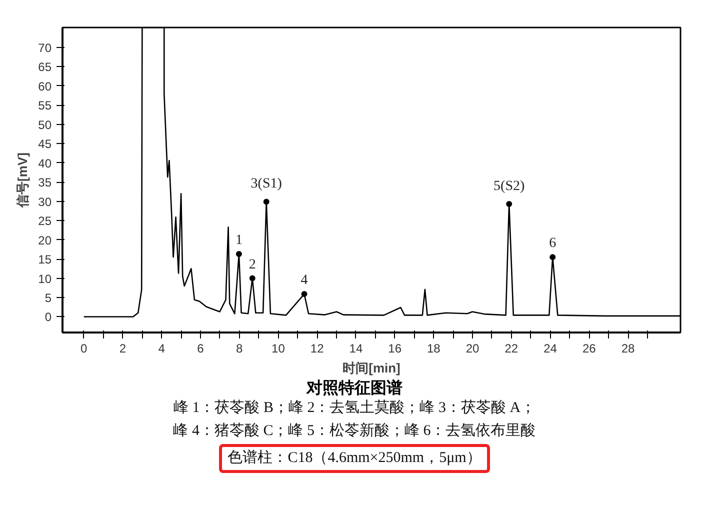  I want to click on y-tick-label: 35, so click(45, 183).